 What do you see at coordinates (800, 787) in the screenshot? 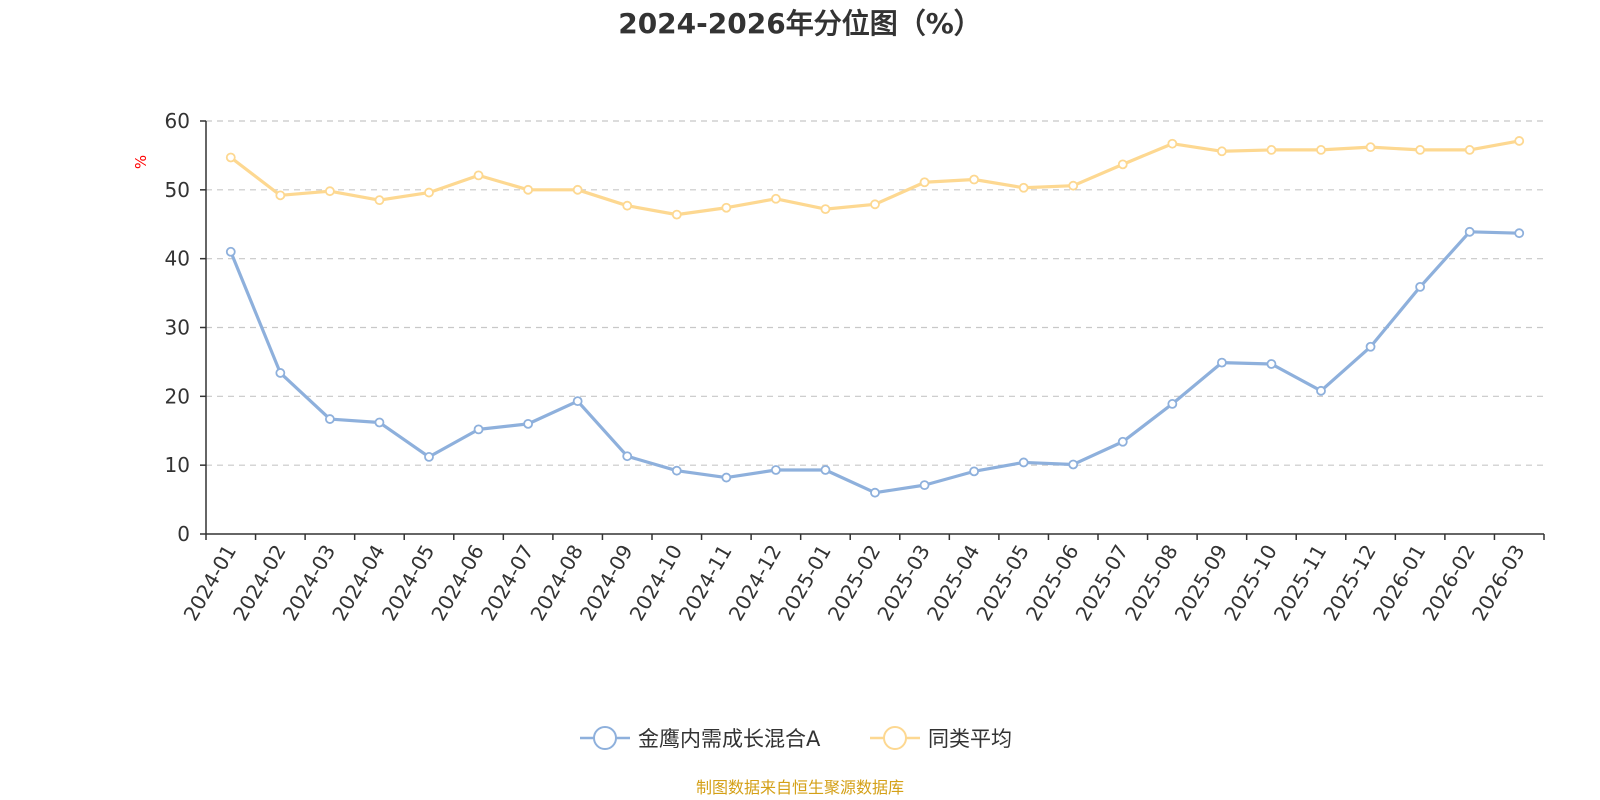
I see `data-source-note: 制图数据来自恒生聚源数据库` at bounding box center [800, 787].